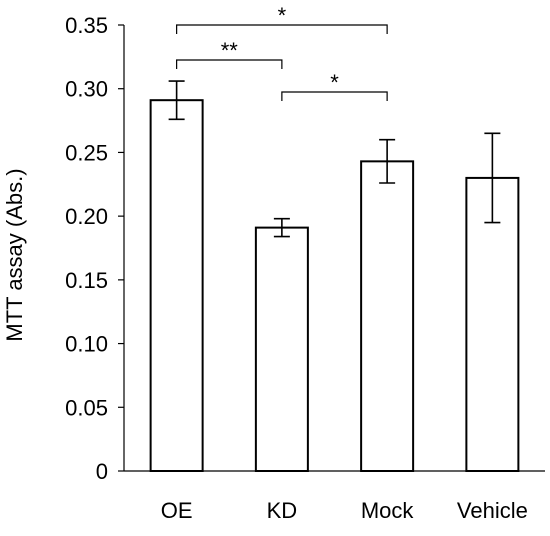 The height and width of the screenshot is (536, 550). What do you see at coordinates (86, 344) in the screenshot?
I see `y-tick-label: 0.10` at bounding box center [86, 344].